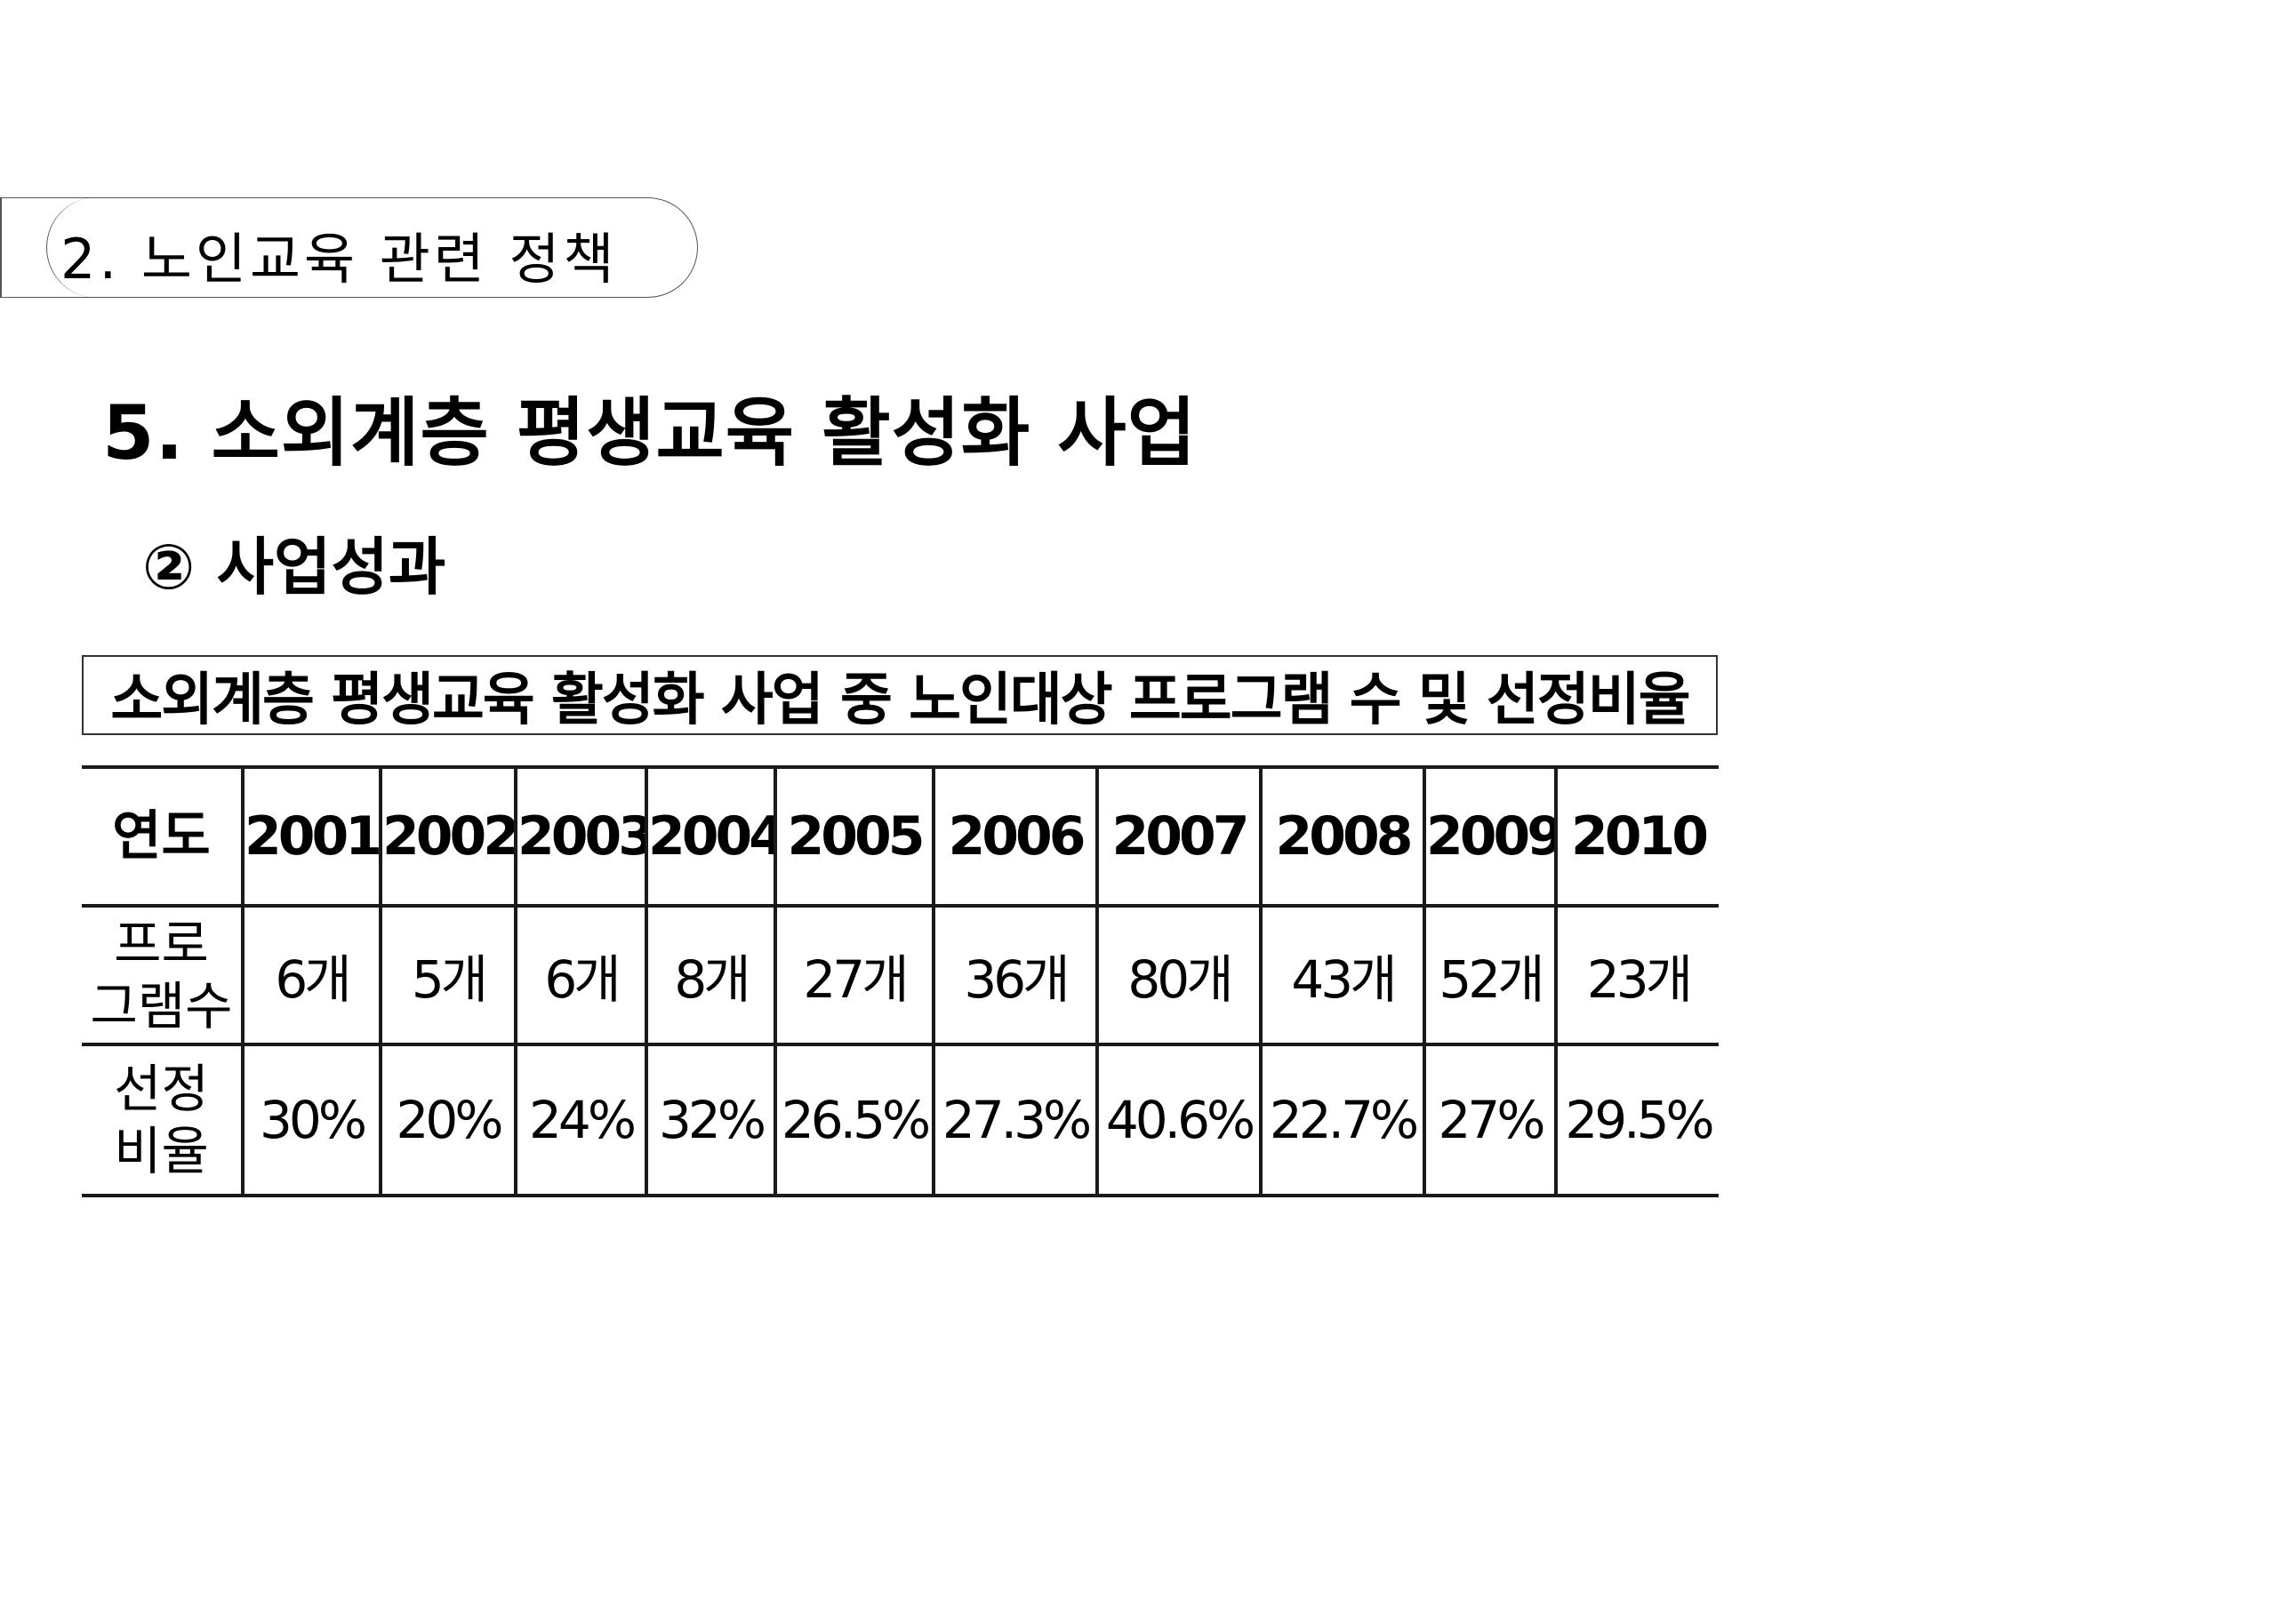  I want to click on selection-rate-cell: 22.7%, so click(1342, 1120).